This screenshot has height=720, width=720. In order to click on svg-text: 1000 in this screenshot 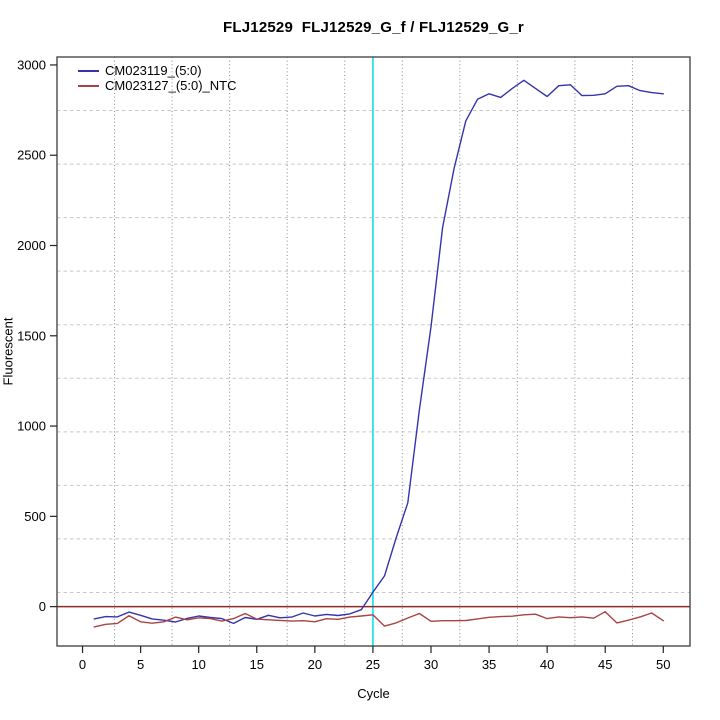, I will do `click(31, 426)`.